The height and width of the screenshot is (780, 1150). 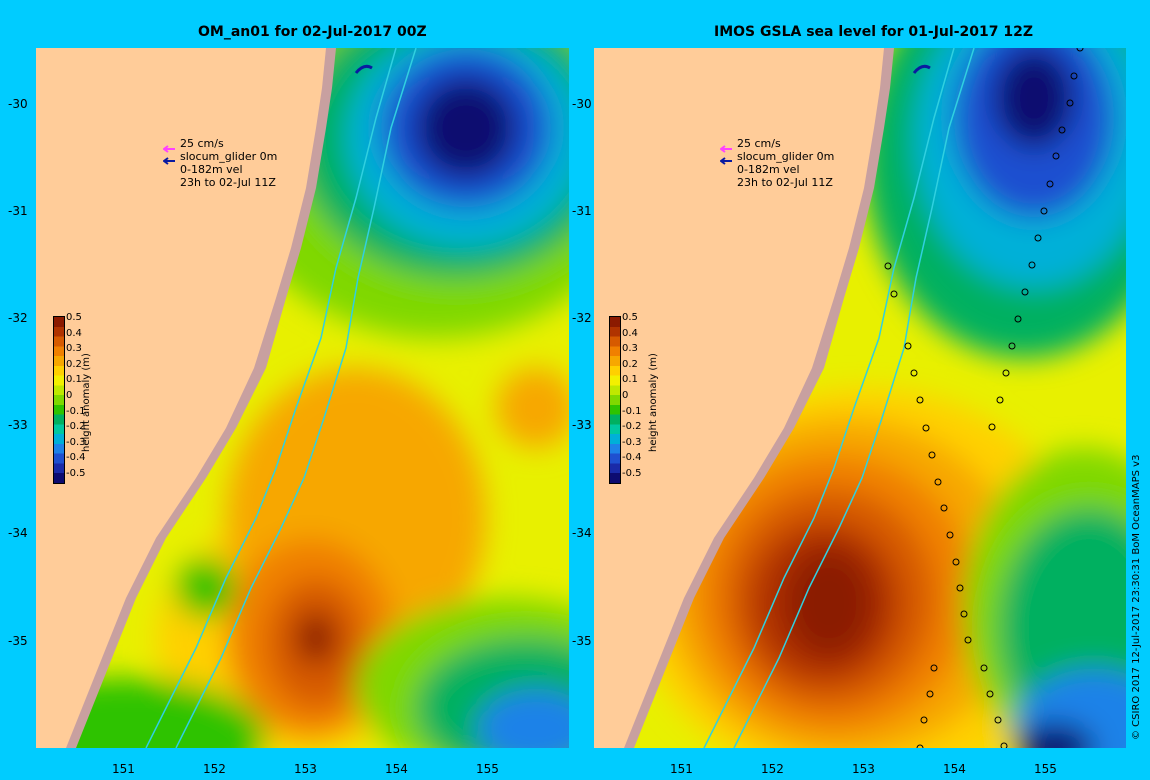 What do you see at coordinates (653, 402) in the screenshot?
I see `colorbar-title: height anomaly (m)` at bounding box center [653, 402].